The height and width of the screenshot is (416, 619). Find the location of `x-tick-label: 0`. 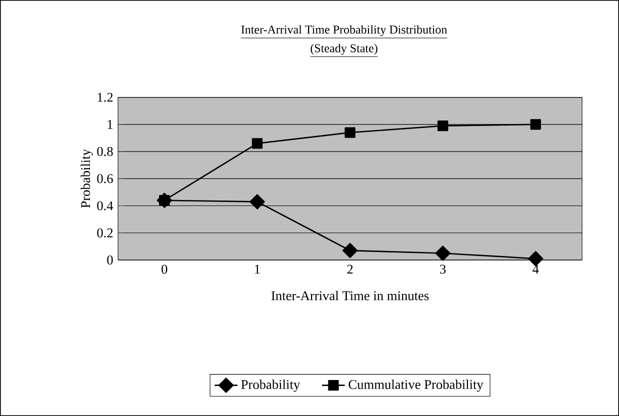

x-tick-label: 0 is located at coordinates (165, 269).